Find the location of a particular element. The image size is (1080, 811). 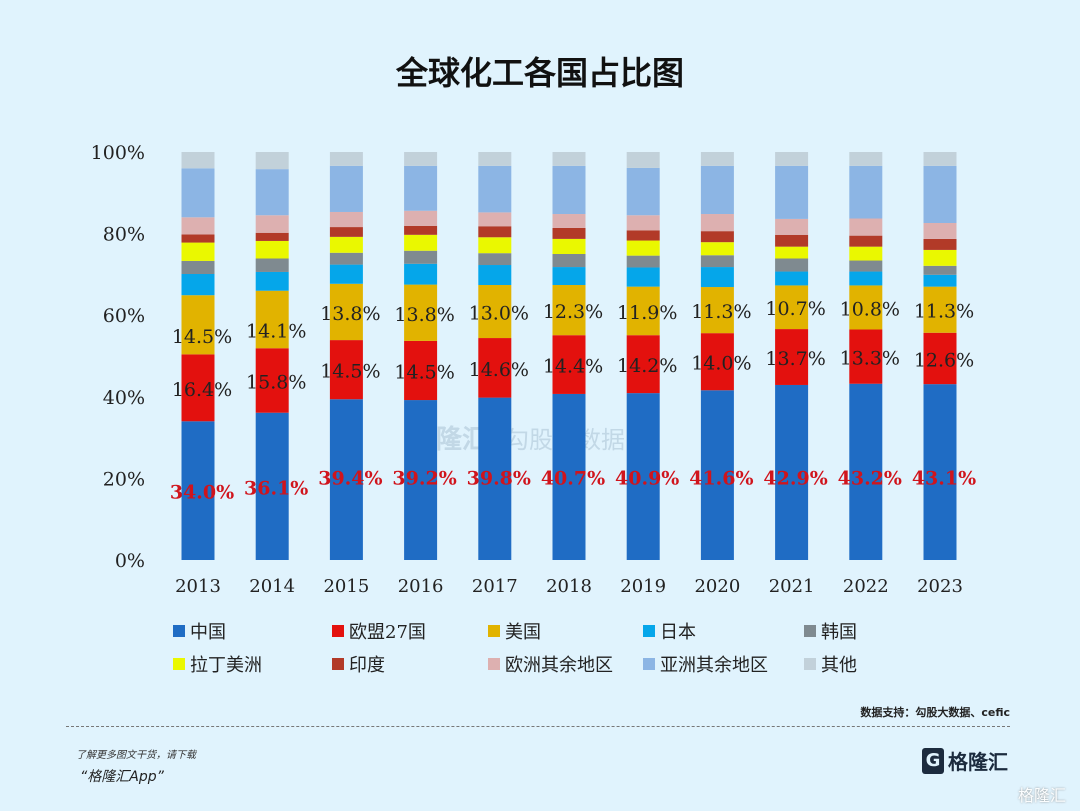

legend-label: 其他 is located at coordinates (839, 665).